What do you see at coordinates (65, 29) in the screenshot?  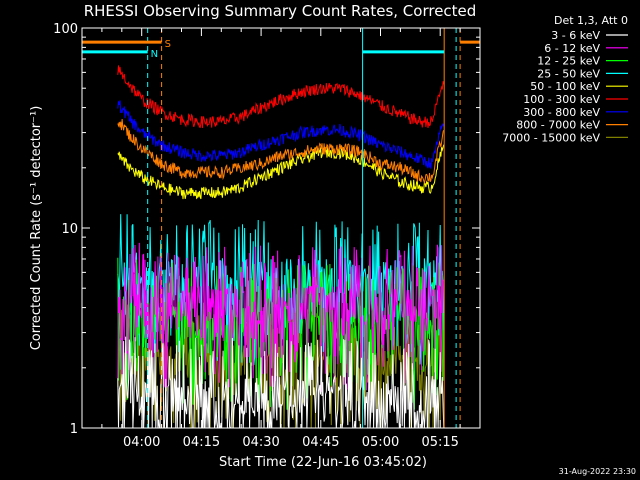 I see `y-tick-label: 100` at bounding box center [65, 29].